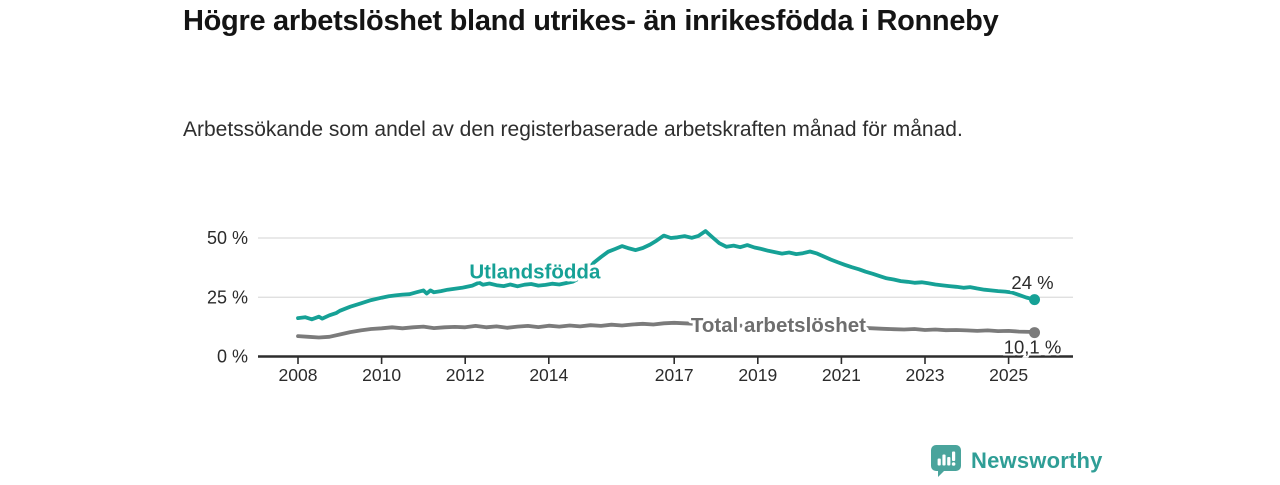 Image resolution: width=1280 pixels, height=485 pixels. What do you see at coordinates (227, 238) in the screenshot?
I see `y-tick-label: 50 %` at bounding box center [227, 238].